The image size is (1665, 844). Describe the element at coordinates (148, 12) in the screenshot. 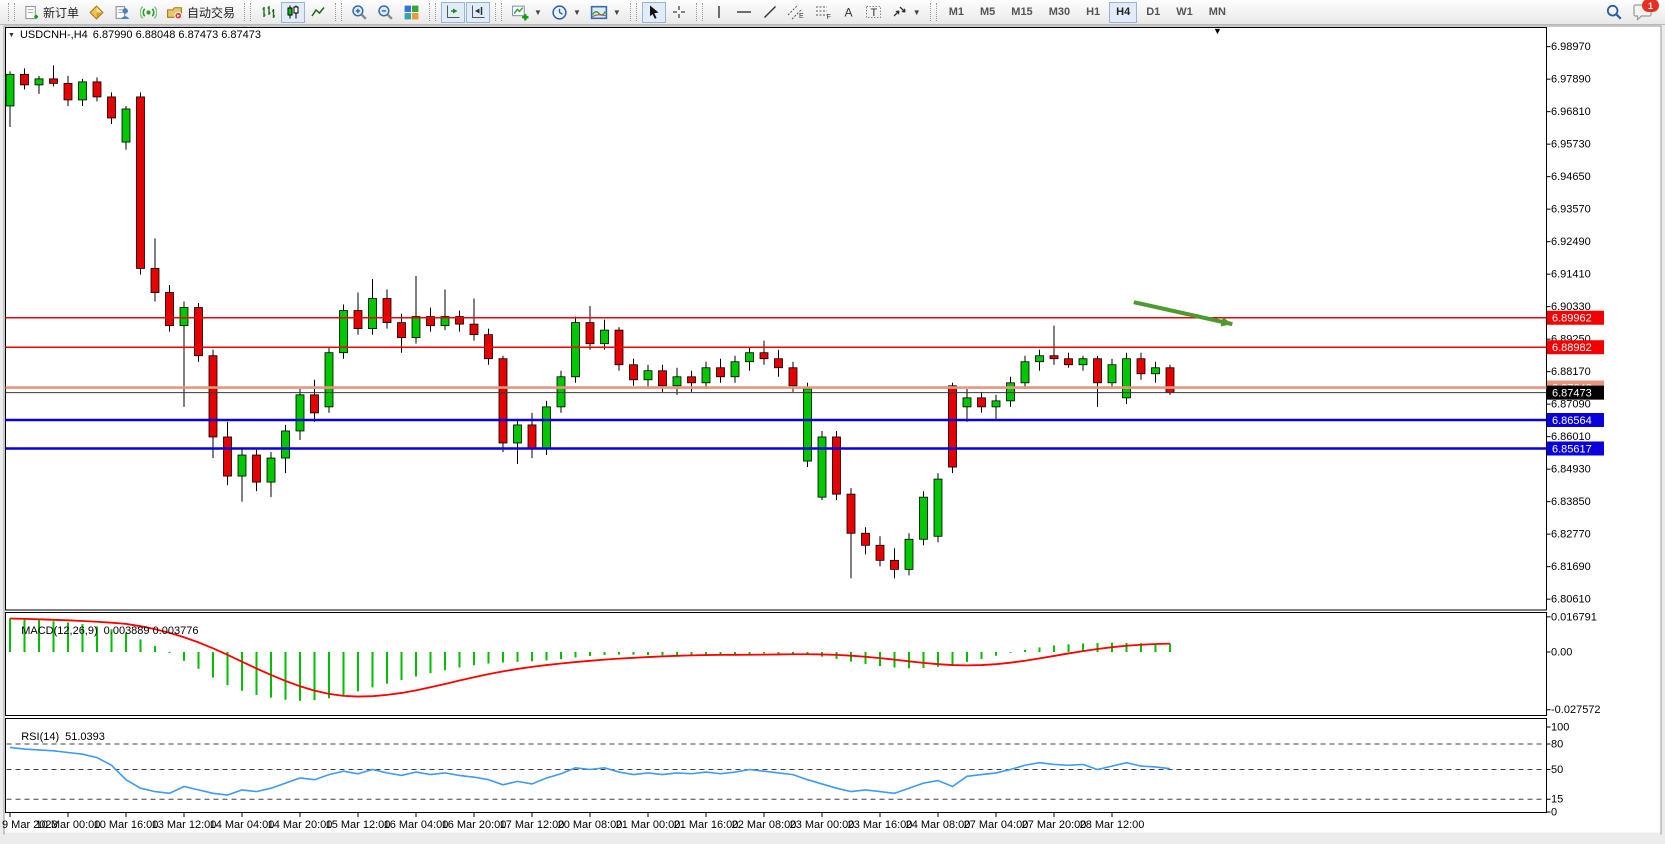

I see `signals-button` at that location.